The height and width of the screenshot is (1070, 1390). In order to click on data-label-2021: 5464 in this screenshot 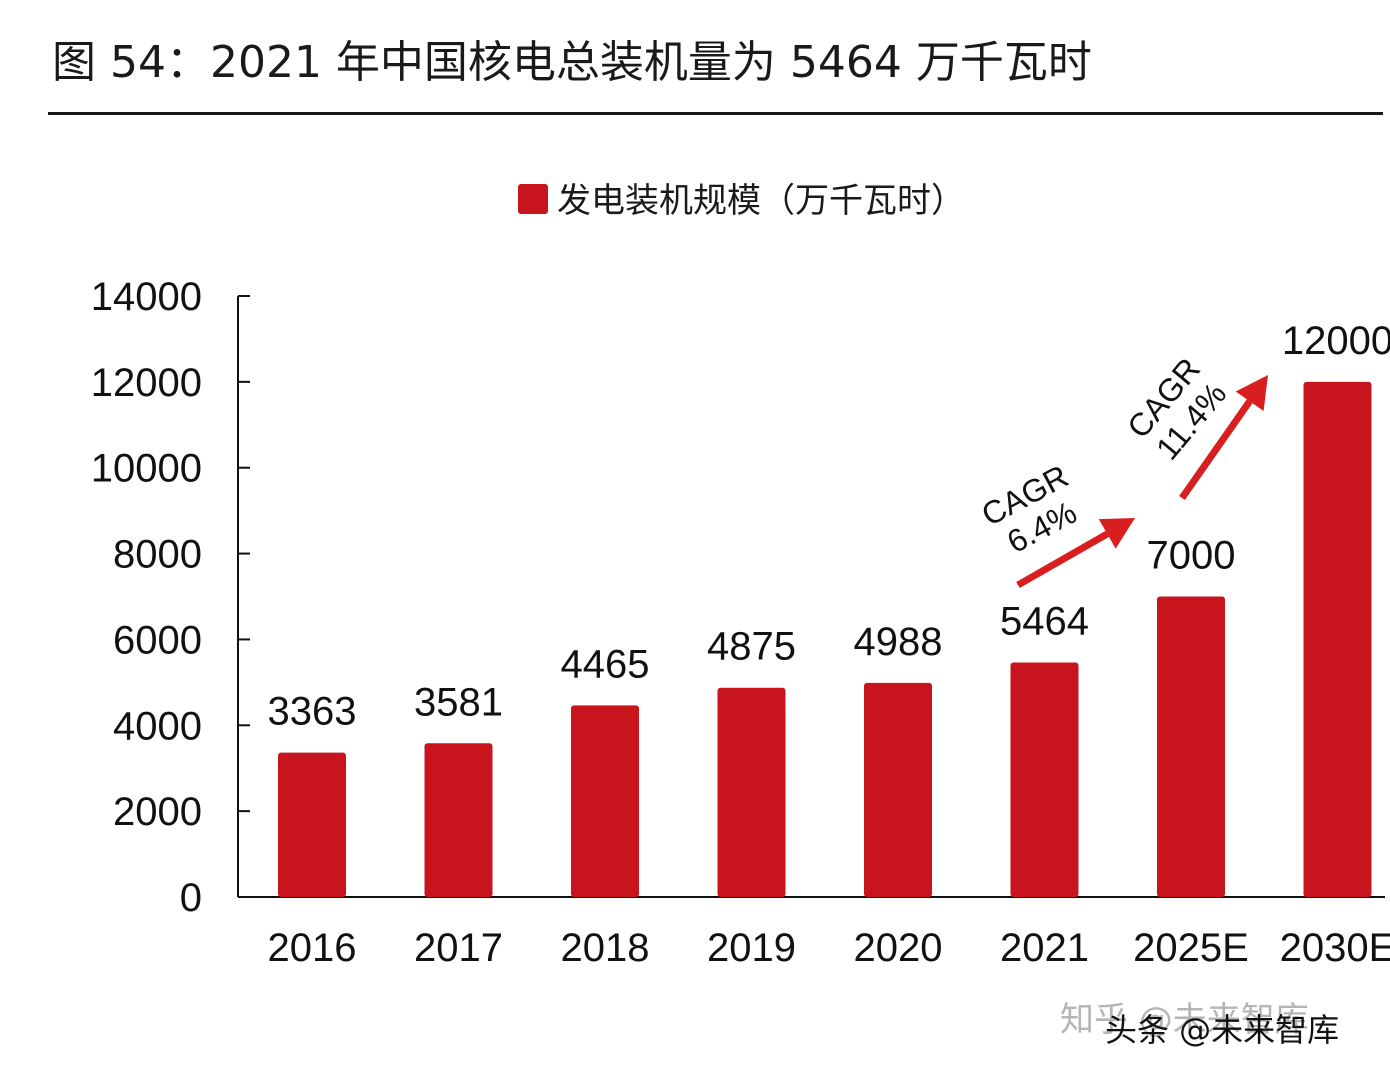, I will do `click(1044, 621)`.